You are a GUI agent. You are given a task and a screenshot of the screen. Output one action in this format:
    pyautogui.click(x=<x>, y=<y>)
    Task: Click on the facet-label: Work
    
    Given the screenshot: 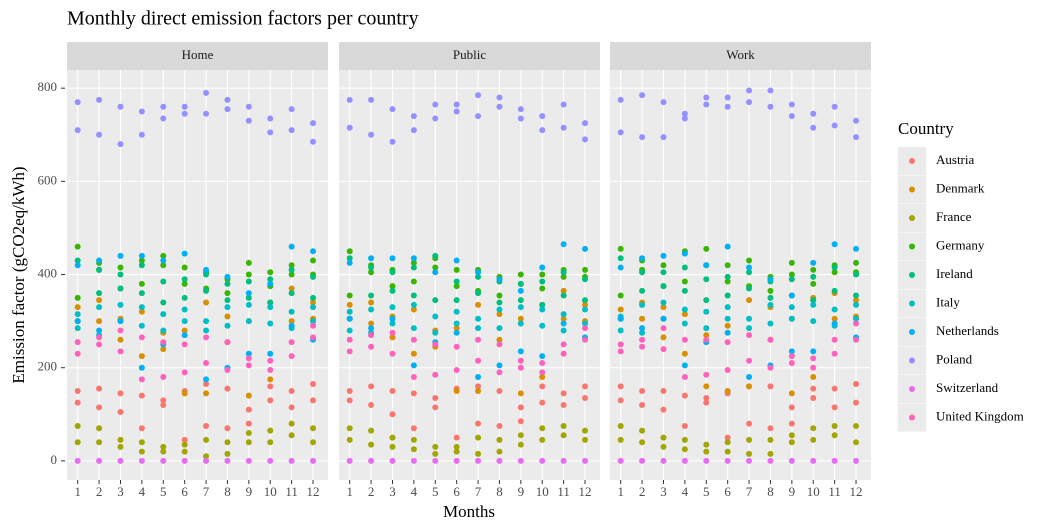 What is the action you would take?
    pyautogui.click(x=740, y=54)
    